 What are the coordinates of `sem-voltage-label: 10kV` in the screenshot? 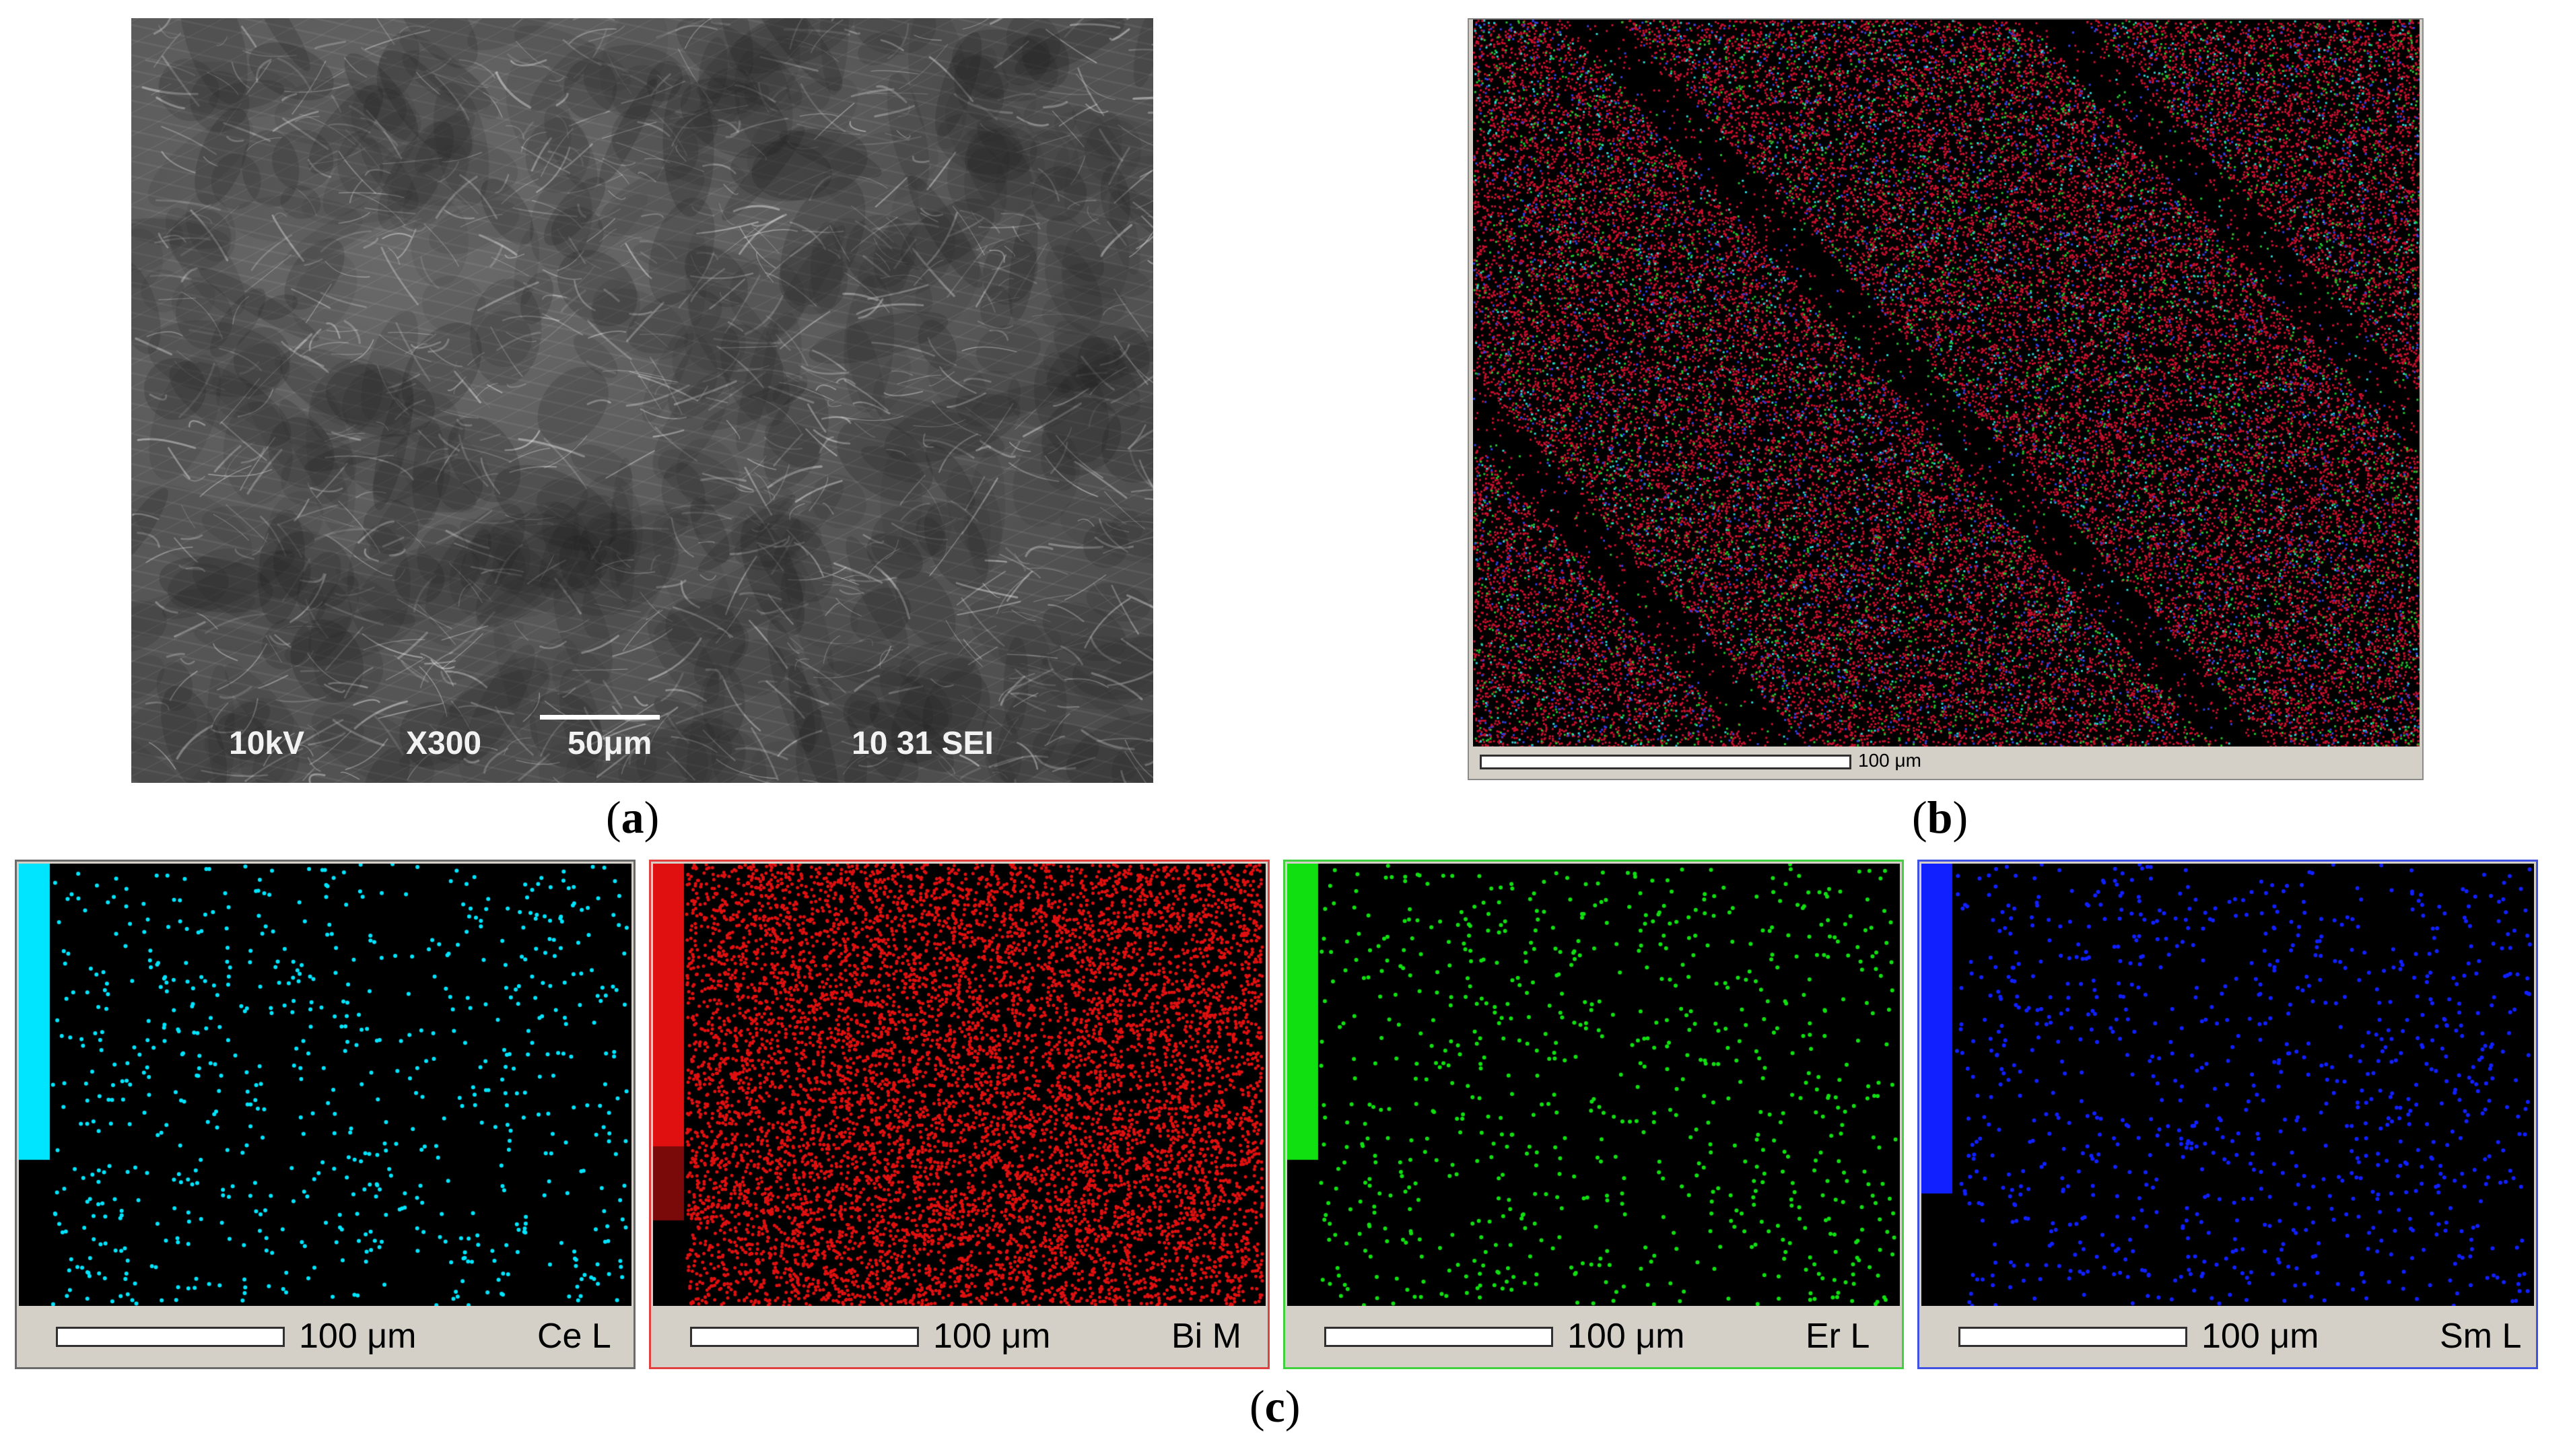 It's located at (267, 743).